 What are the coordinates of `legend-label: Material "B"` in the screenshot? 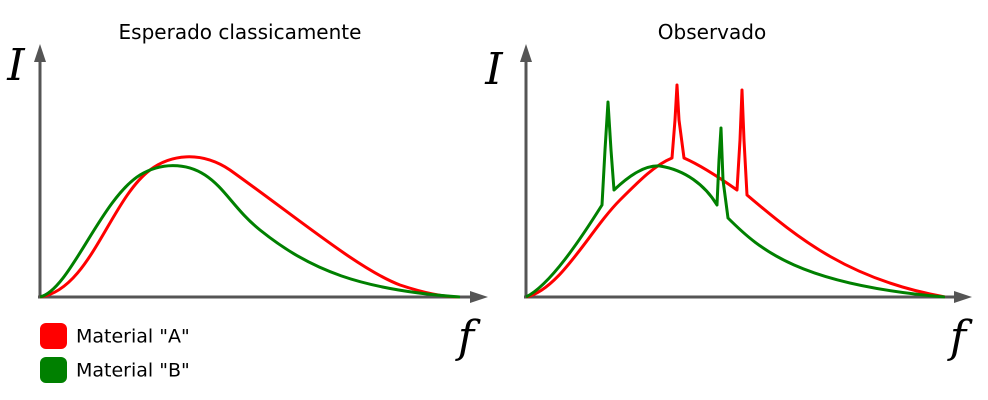 It's located at (133, 371).